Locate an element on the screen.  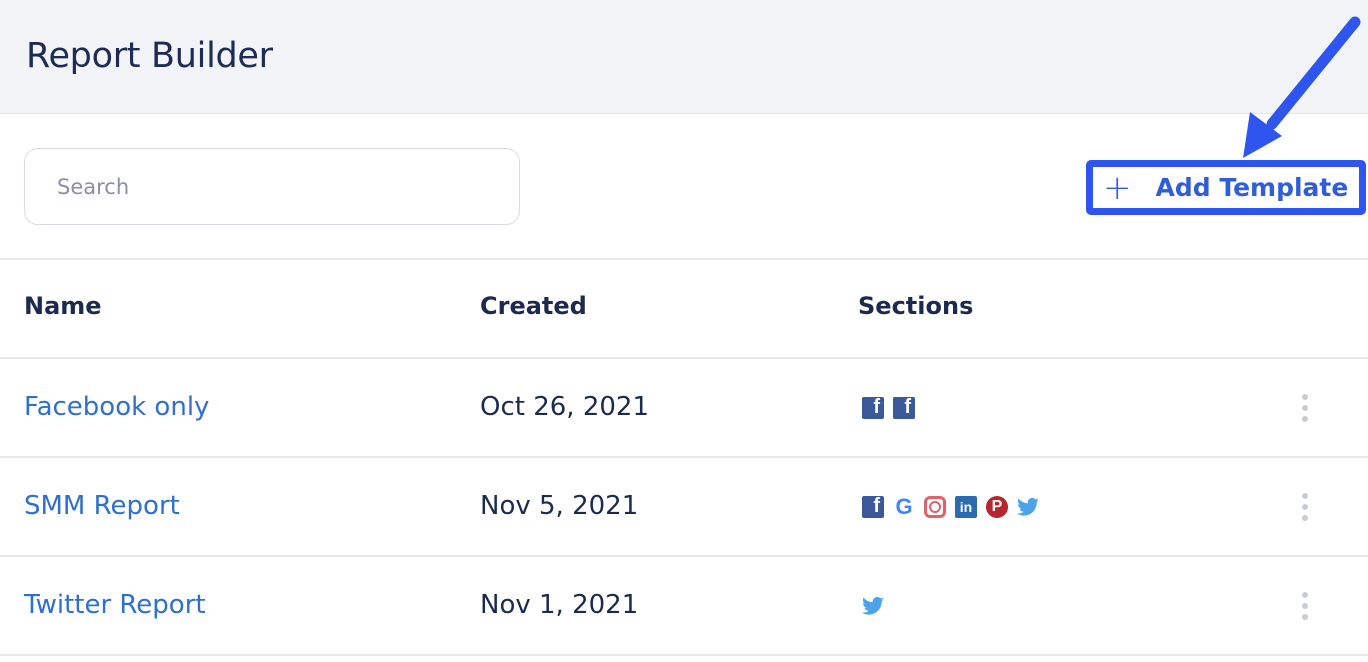
created-date: Oct 26, 2021 is located at coordinates (564, 407).